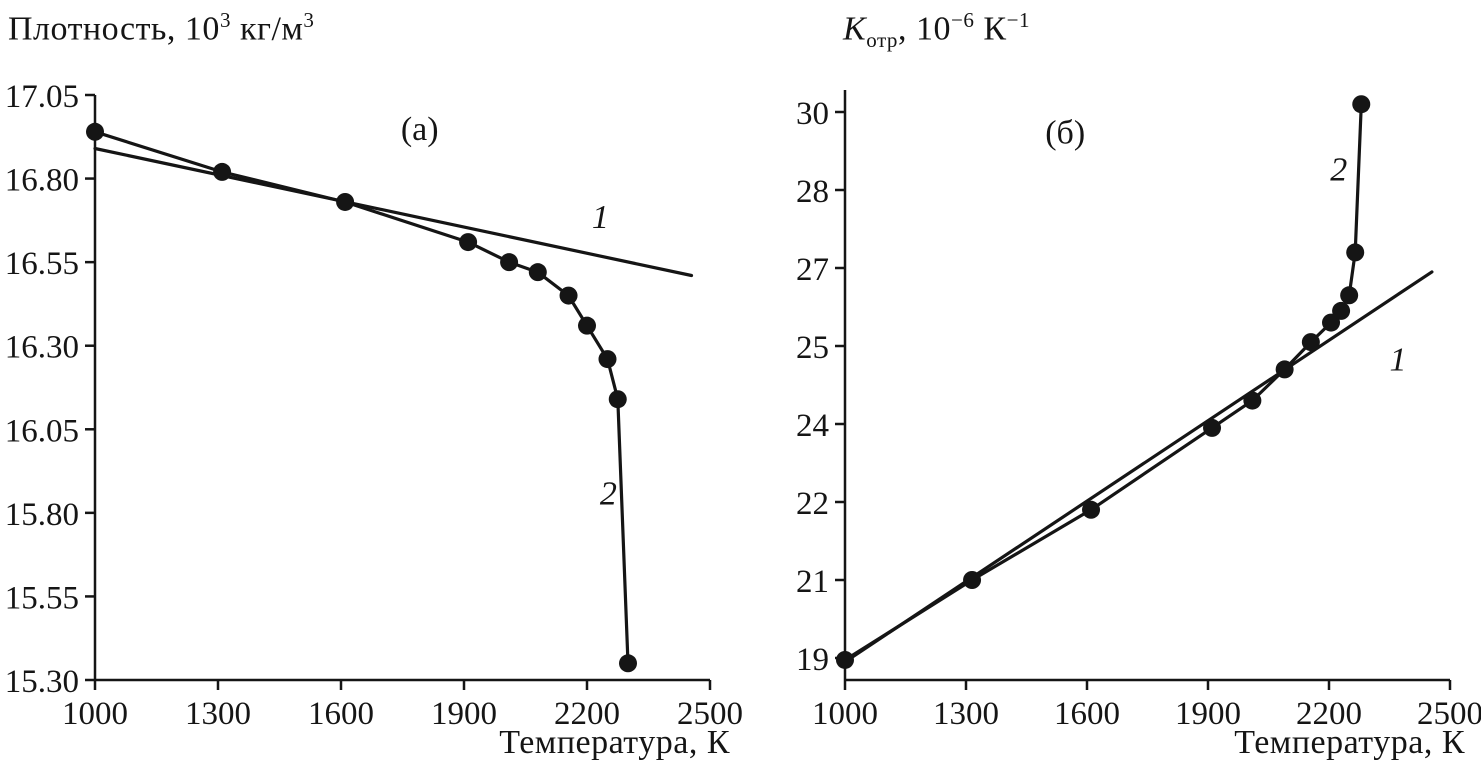 This screenshot has height=764, width=1481. Describe the element at coordinates (614, 742) in the screenshot. I see `x-axis-title-temperature-a: Температура, К` at that location.